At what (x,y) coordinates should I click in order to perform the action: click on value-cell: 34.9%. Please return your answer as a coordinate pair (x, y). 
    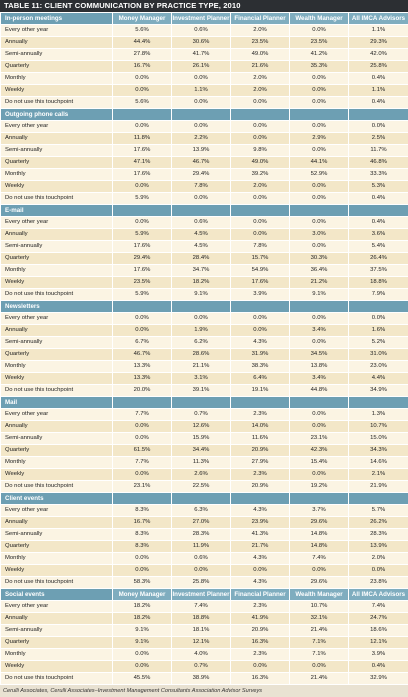
    Looking at the image, I should click on (378, 391).